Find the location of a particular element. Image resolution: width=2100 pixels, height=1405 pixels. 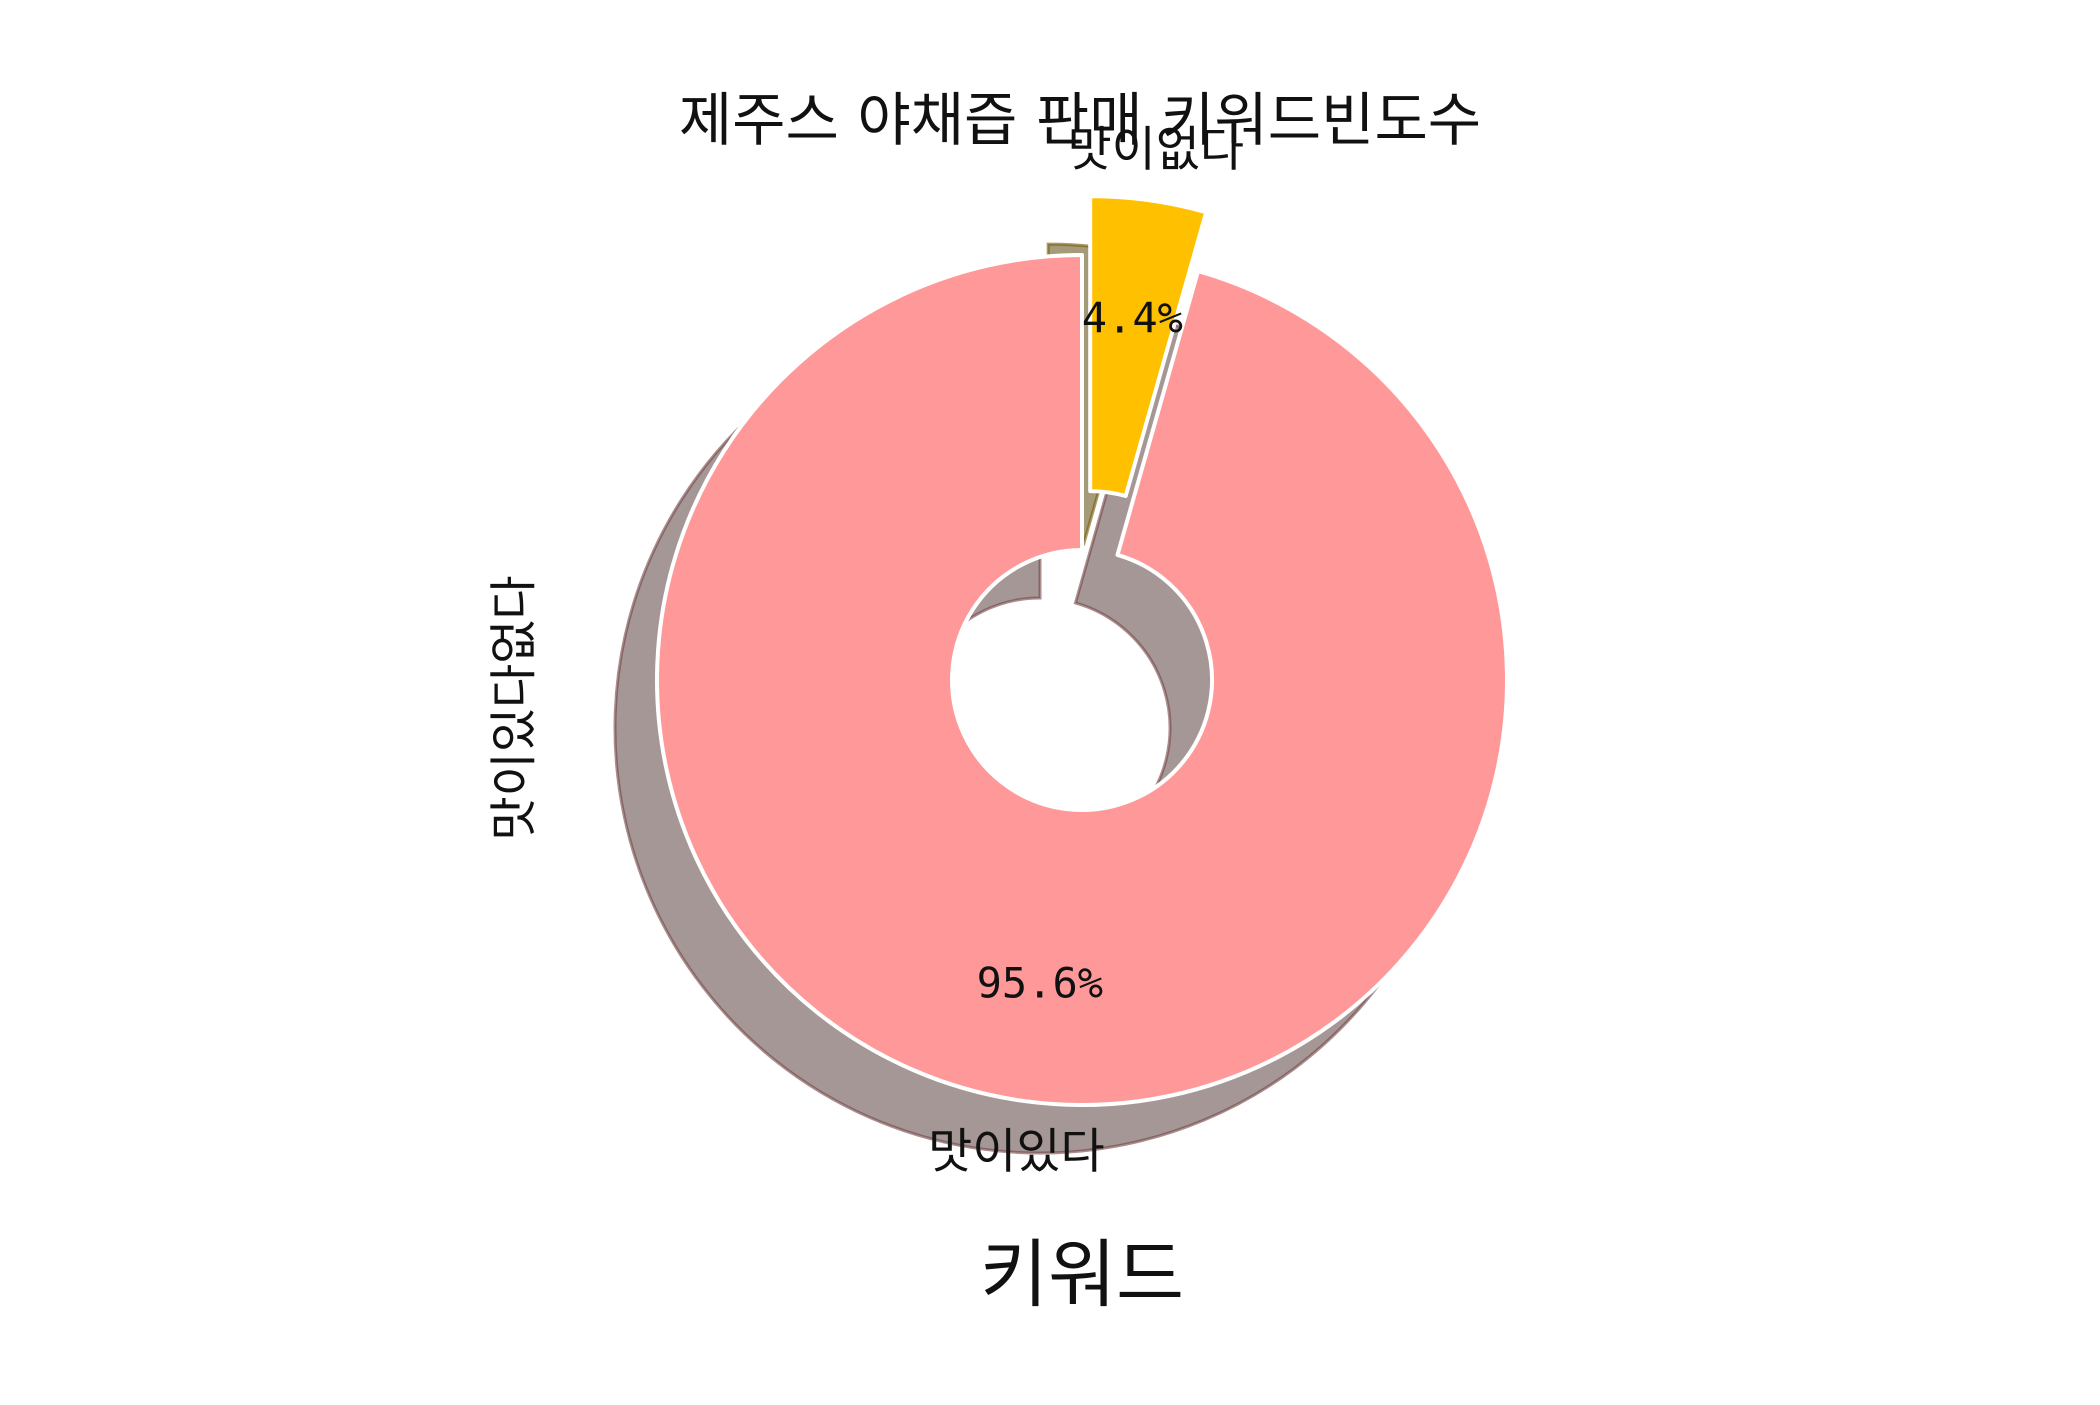

x-axis-label: 키워드 is located at coordinates (1082, 1275).